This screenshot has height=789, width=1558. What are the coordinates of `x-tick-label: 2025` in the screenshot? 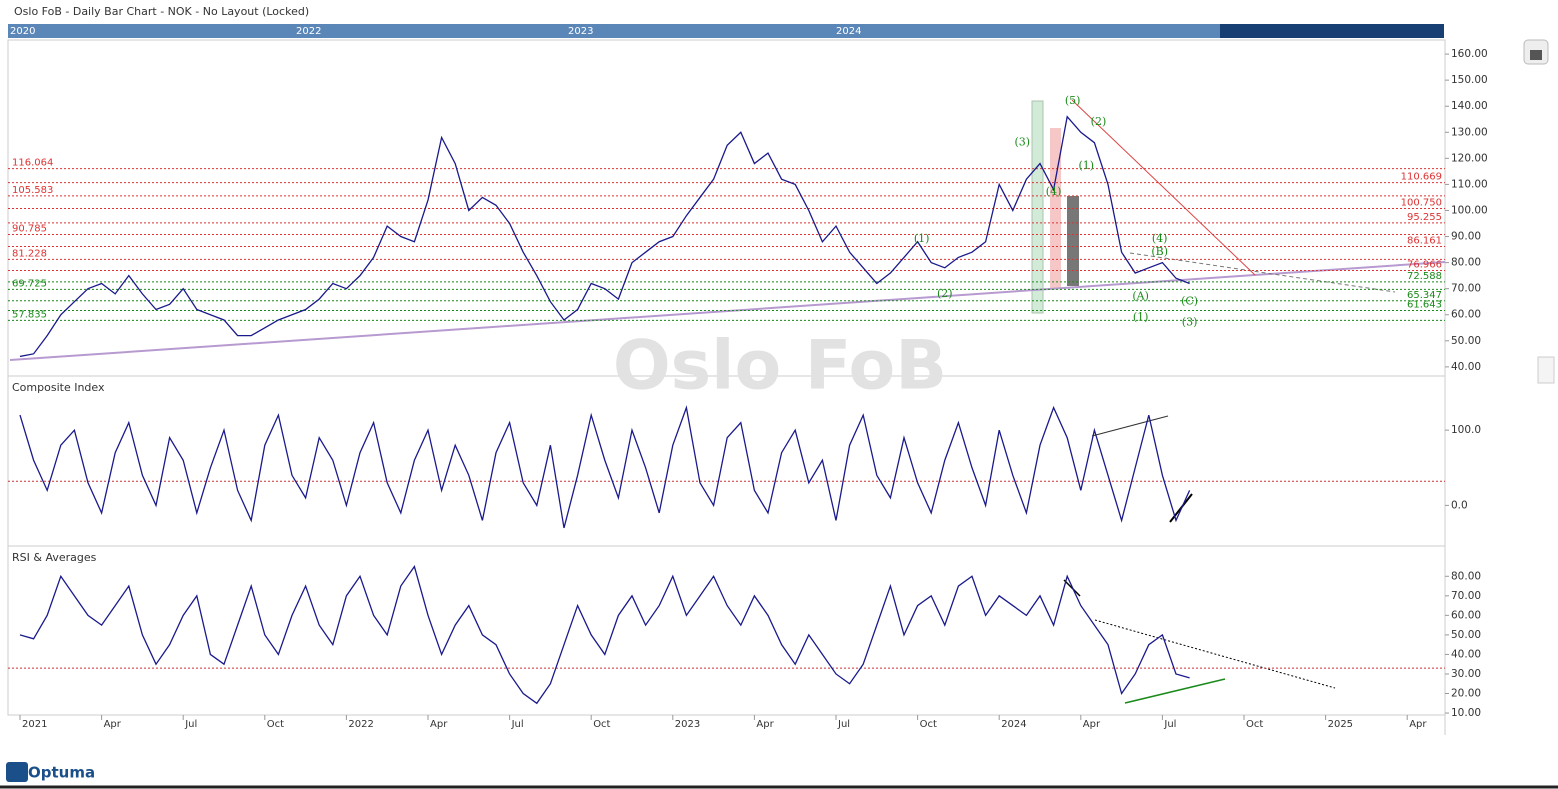 It's located at (1340, 724).